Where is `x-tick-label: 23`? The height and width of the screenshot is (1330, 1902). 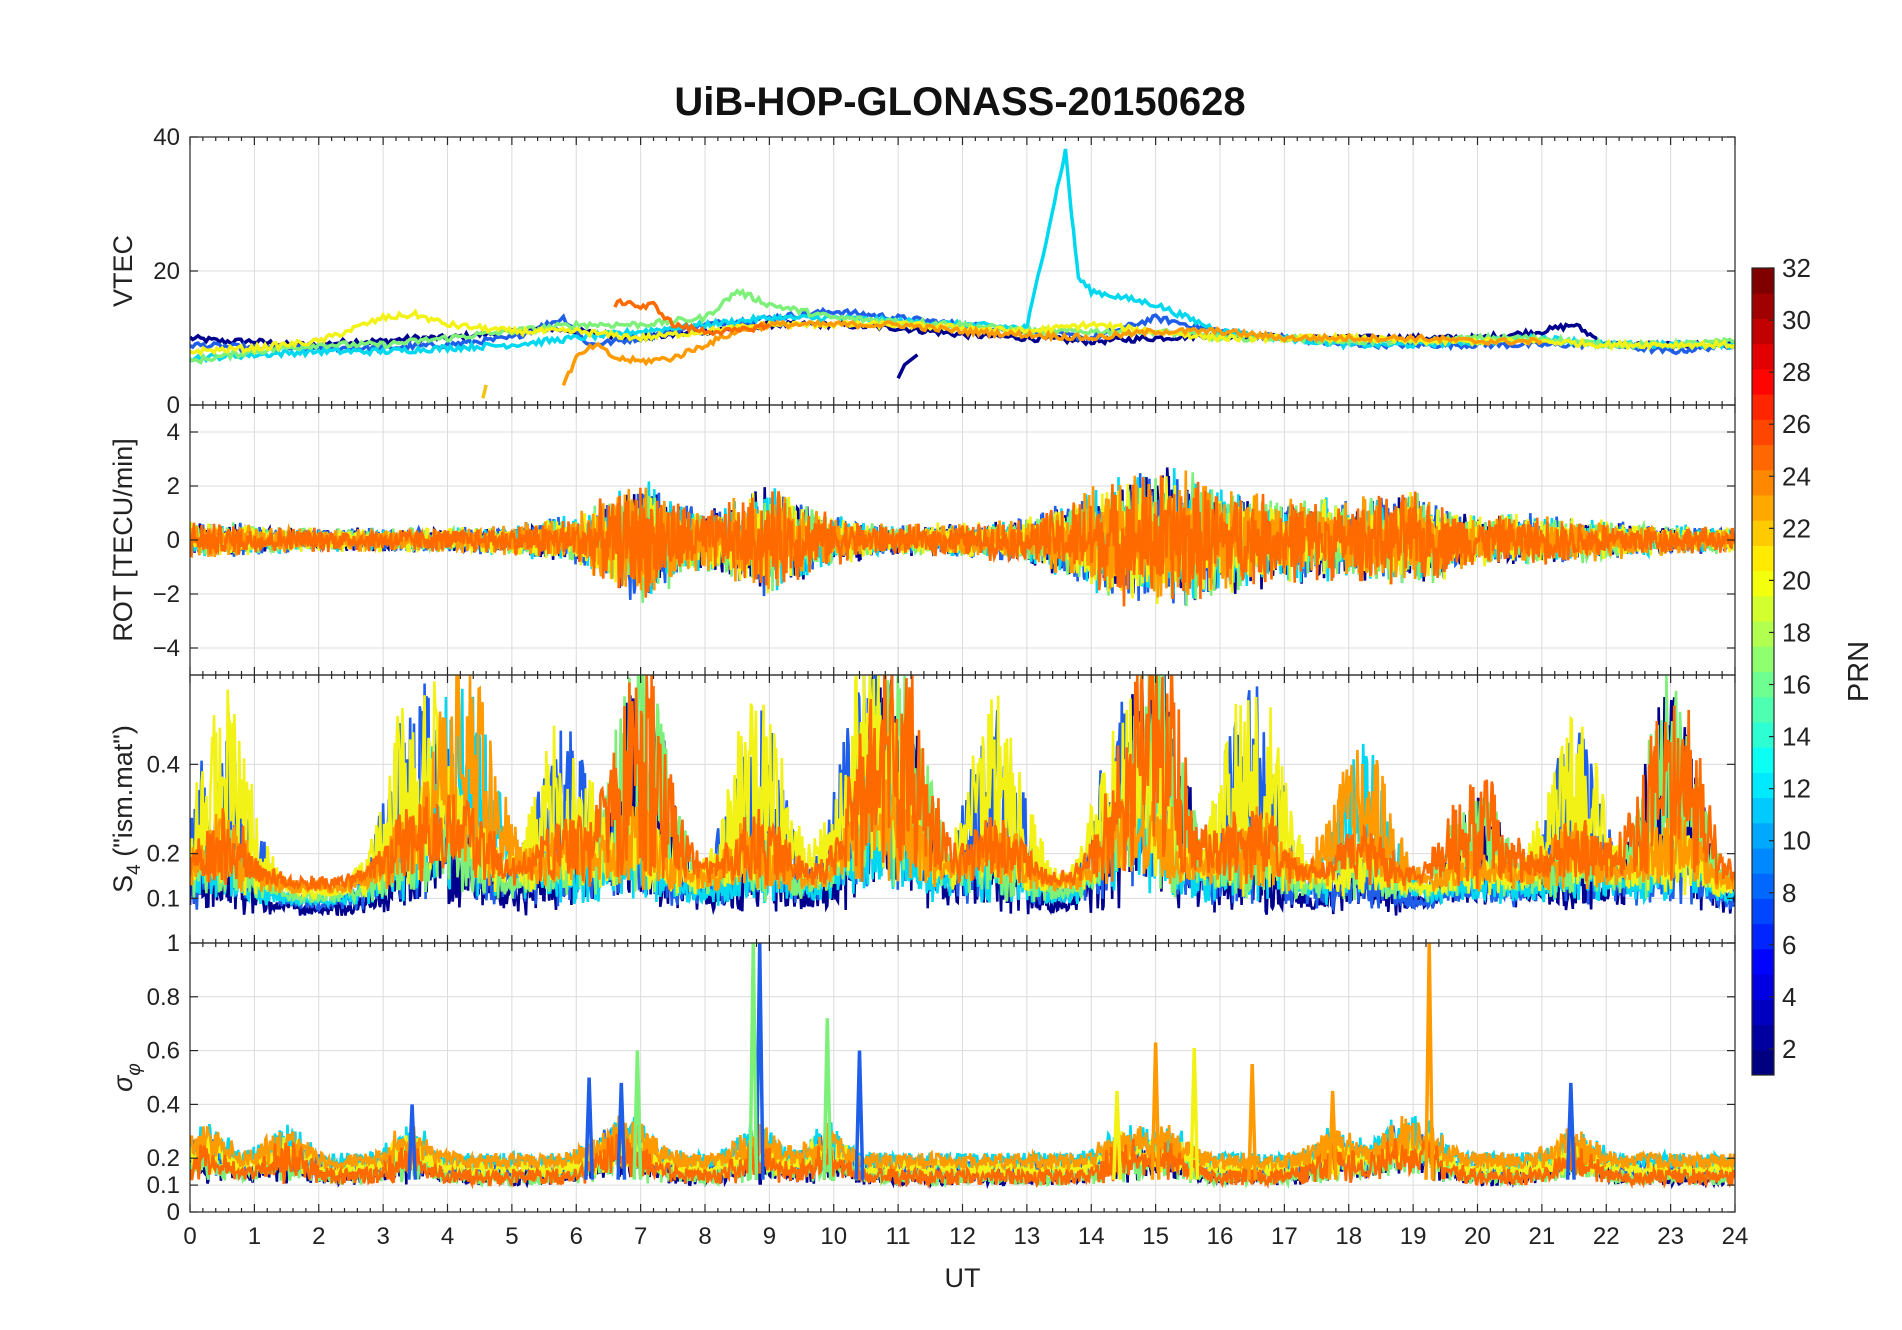 x-tick-label: 23 is located at coordinates (1670, 1236).